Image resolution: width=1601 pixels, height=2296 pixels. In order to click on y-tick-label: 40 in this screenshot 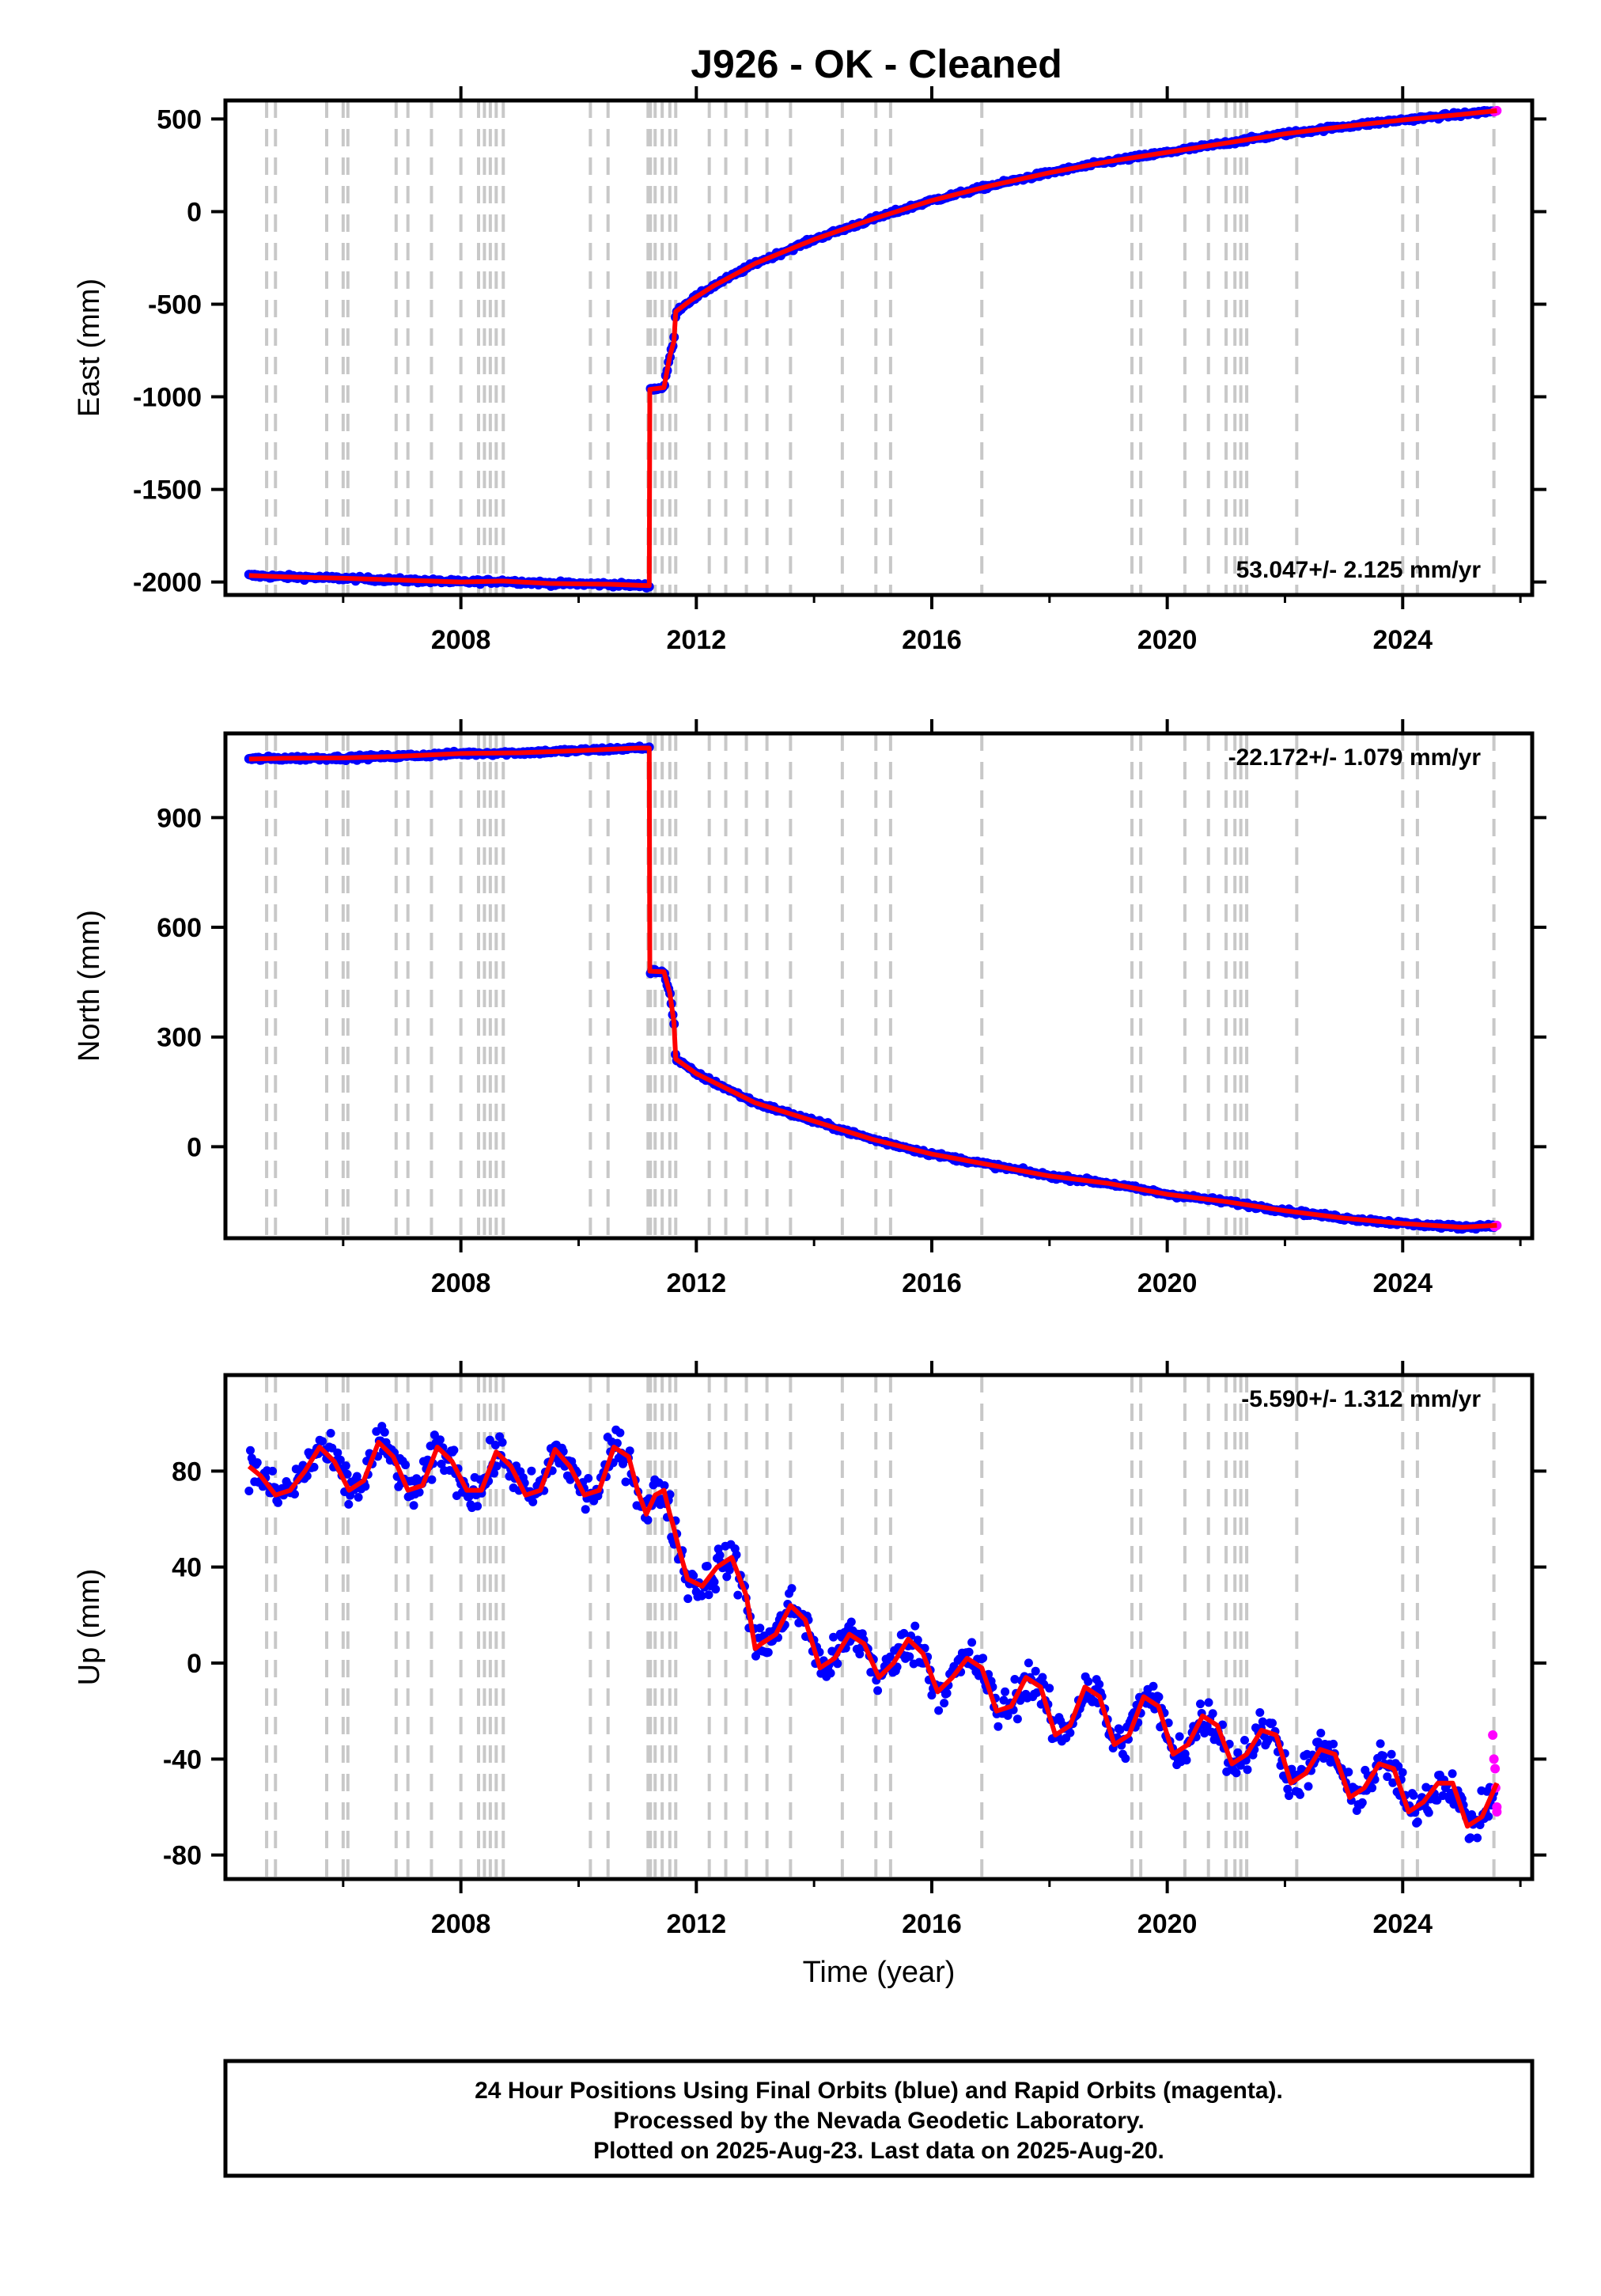, I will do `click(187, 1568)`.